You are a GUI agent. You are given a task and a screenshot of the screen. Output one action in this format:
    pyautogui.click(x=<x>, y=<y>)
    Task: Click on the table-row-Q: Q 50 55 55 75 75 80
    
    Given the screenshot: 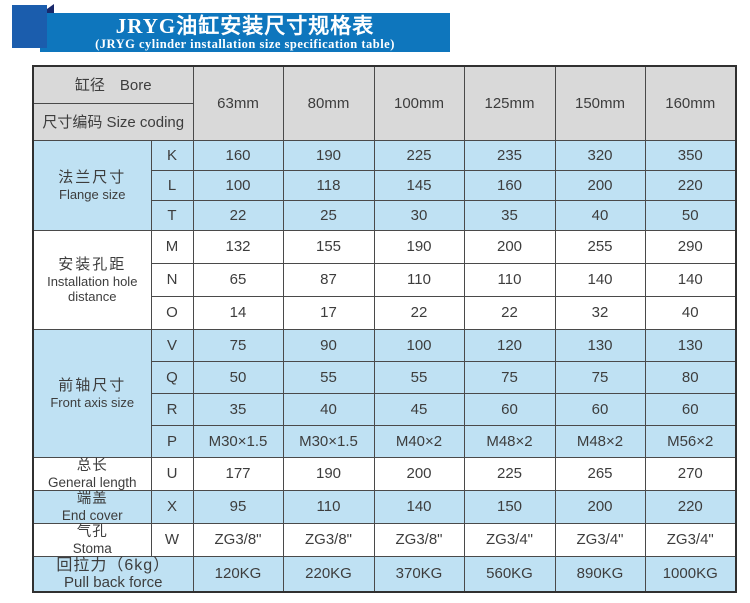 What is the action you would take?
    pyautogui.click(x=385, y=377)
    